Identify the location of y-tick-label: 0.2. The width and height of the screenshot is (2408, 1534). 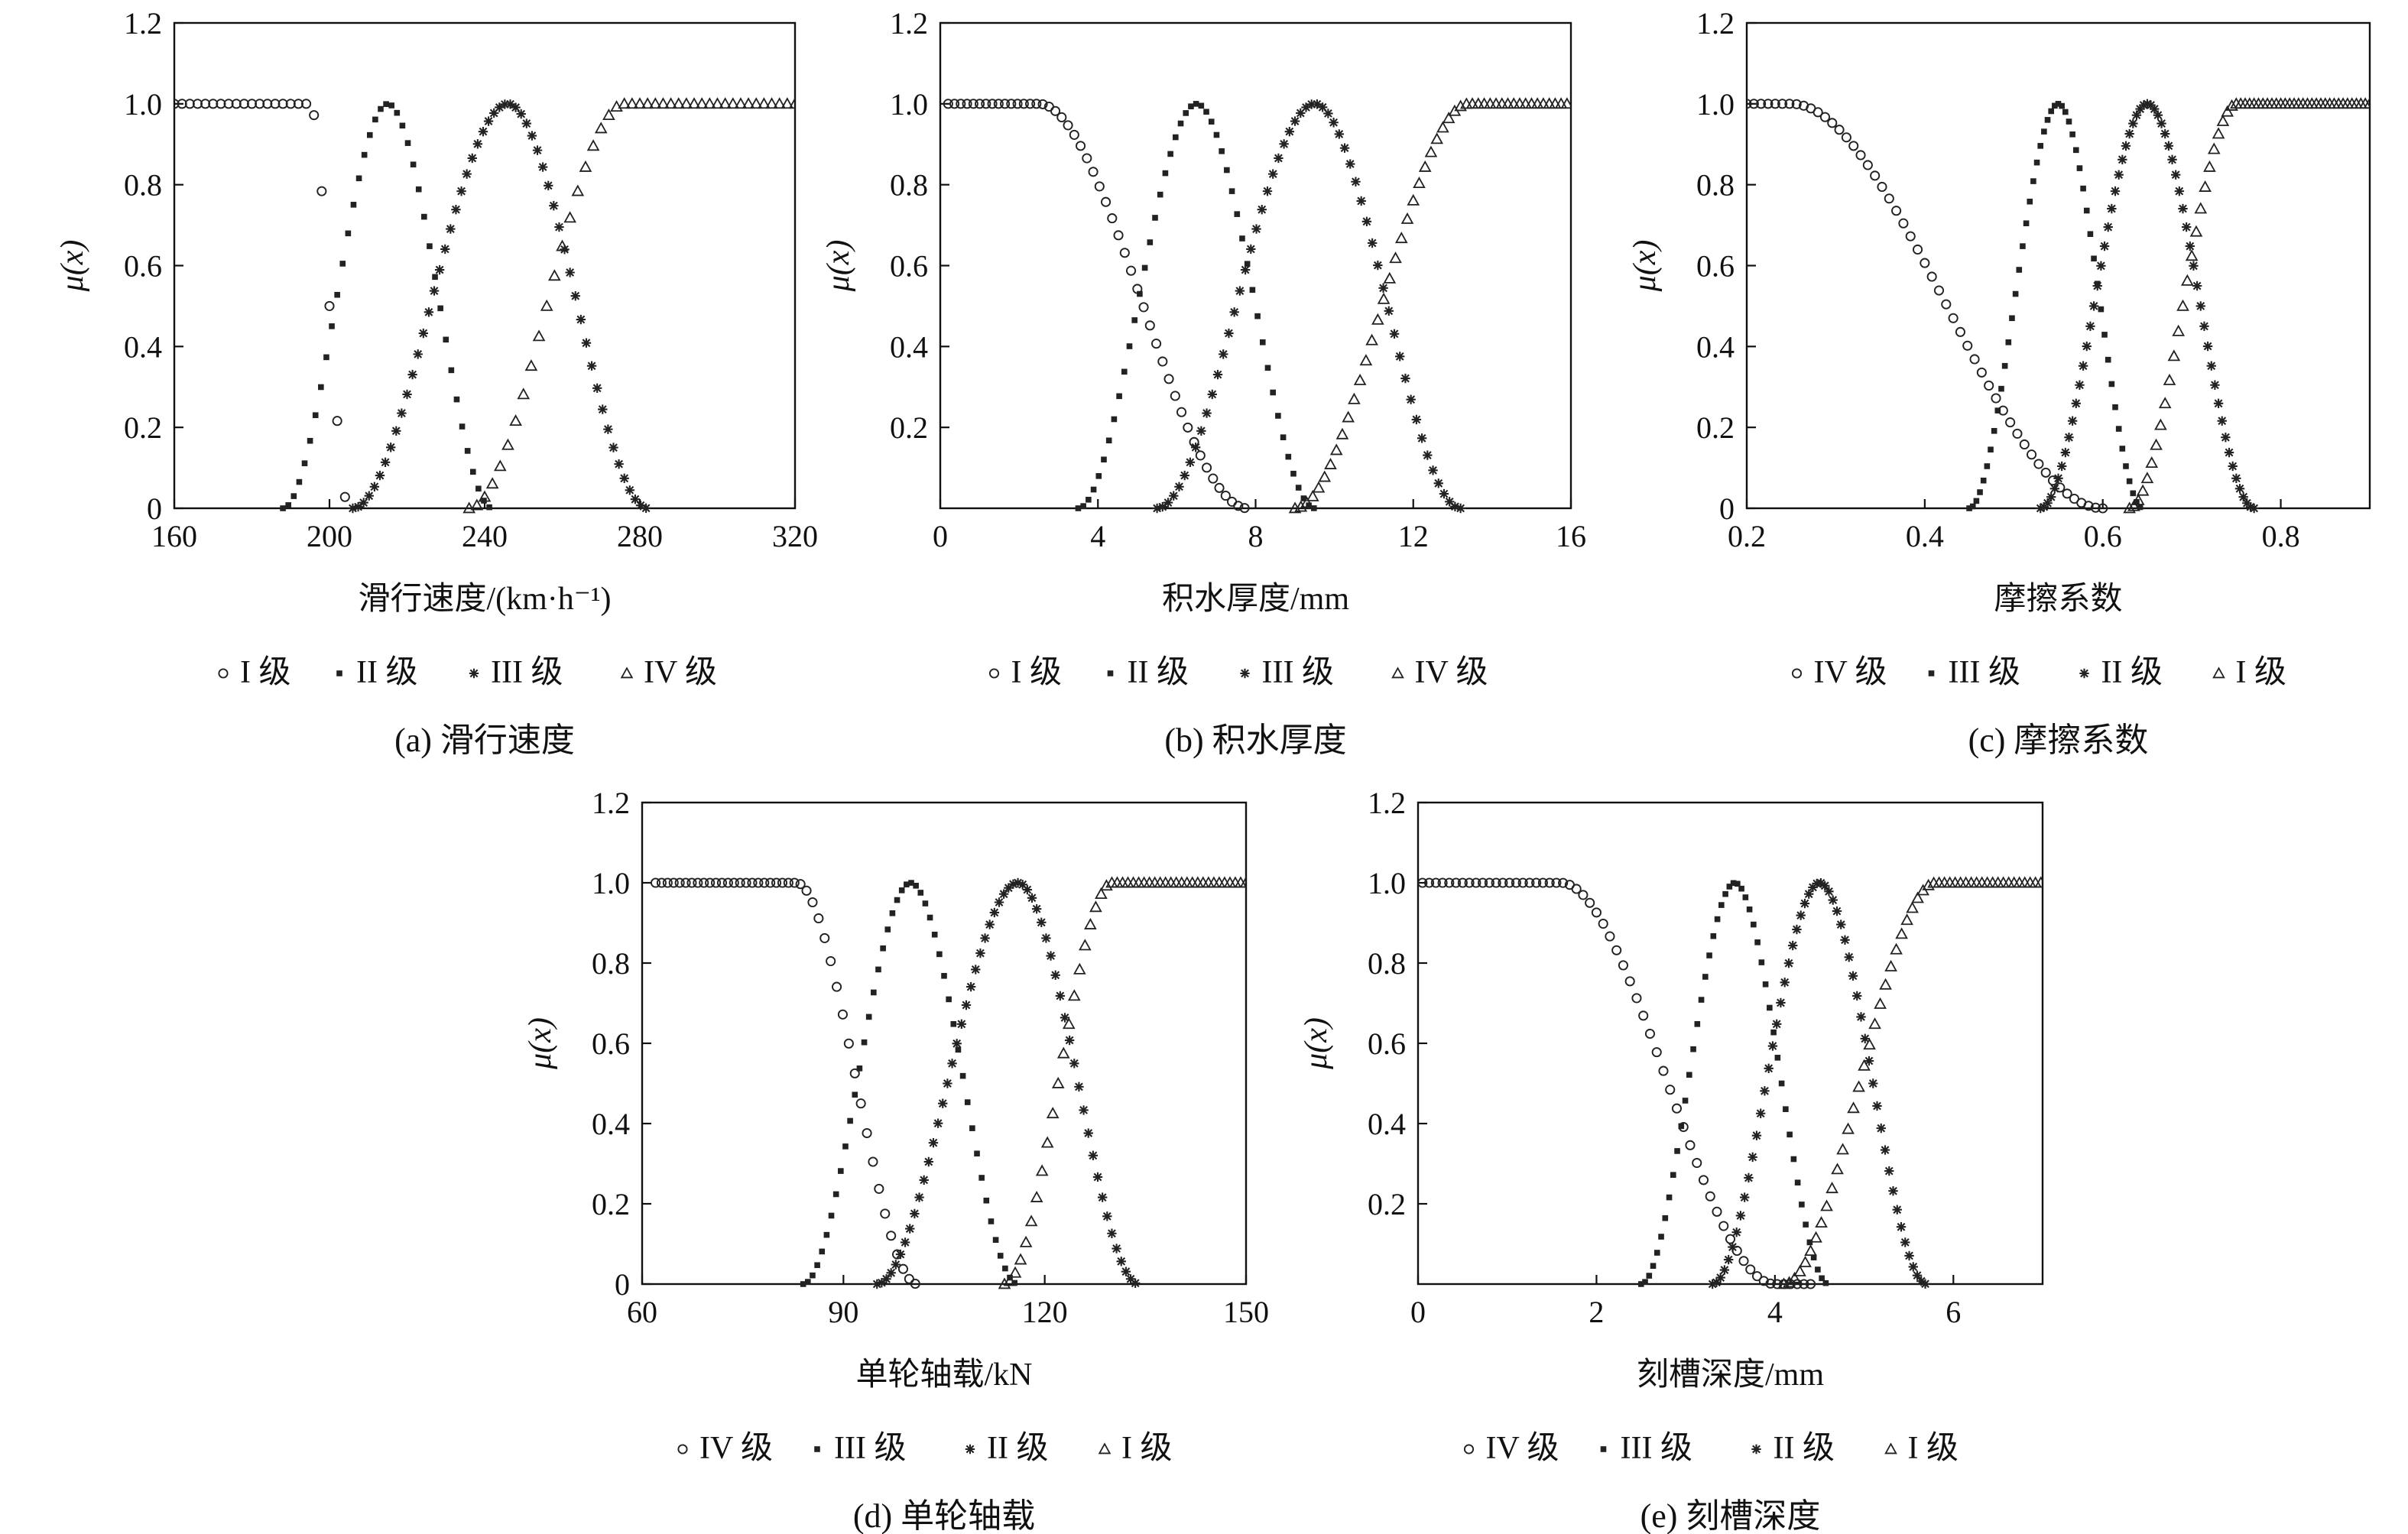
(1387, 1204).